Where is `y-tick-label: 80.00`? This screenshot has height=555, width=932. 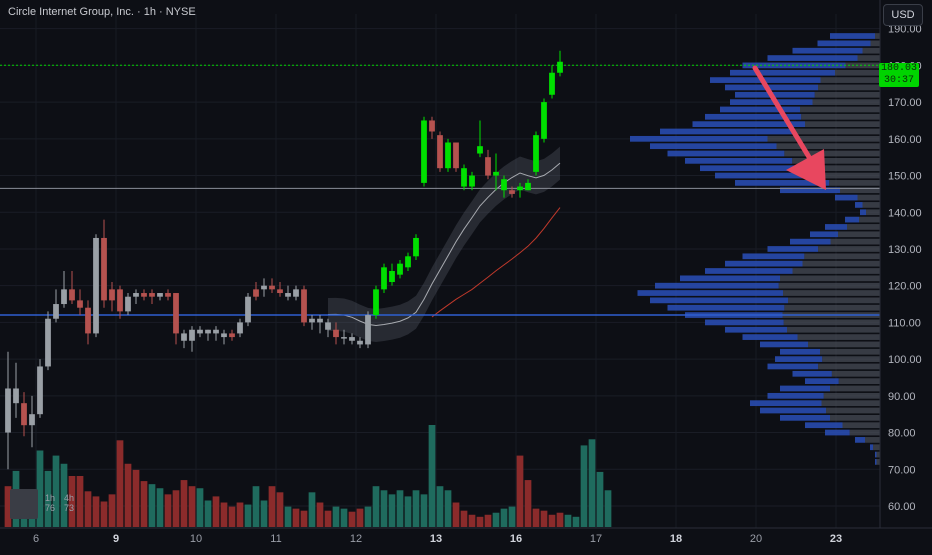 y-tick-label: 80.00 is located at coordinates (902, 434).